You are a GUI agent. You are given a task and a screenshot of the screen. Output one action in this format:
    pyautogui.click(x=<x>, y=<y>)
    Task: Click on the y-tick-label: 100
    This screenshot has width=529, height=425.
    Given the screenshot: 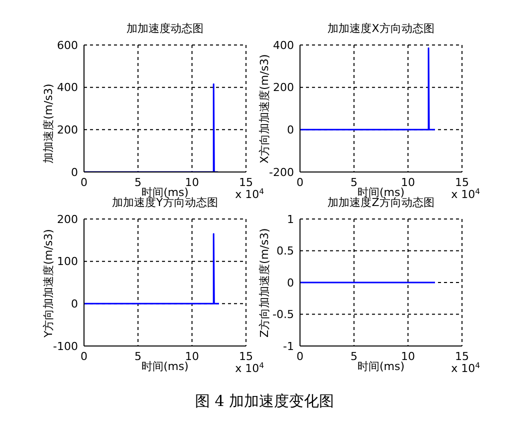 What is the action you would take?
    pyautogui.click(x=67, y=261)
    